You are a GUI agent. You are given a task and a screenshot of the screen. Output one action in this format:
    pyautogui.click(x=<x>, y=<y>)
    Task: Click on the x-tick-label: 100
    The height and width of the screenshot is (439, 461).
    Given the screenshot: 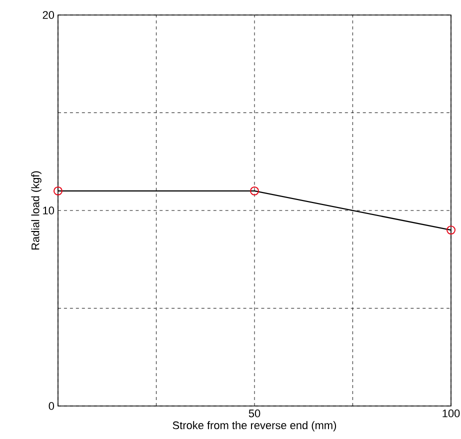 What is the action you would take?
    pyautogui.click(x=451, y=414)
    